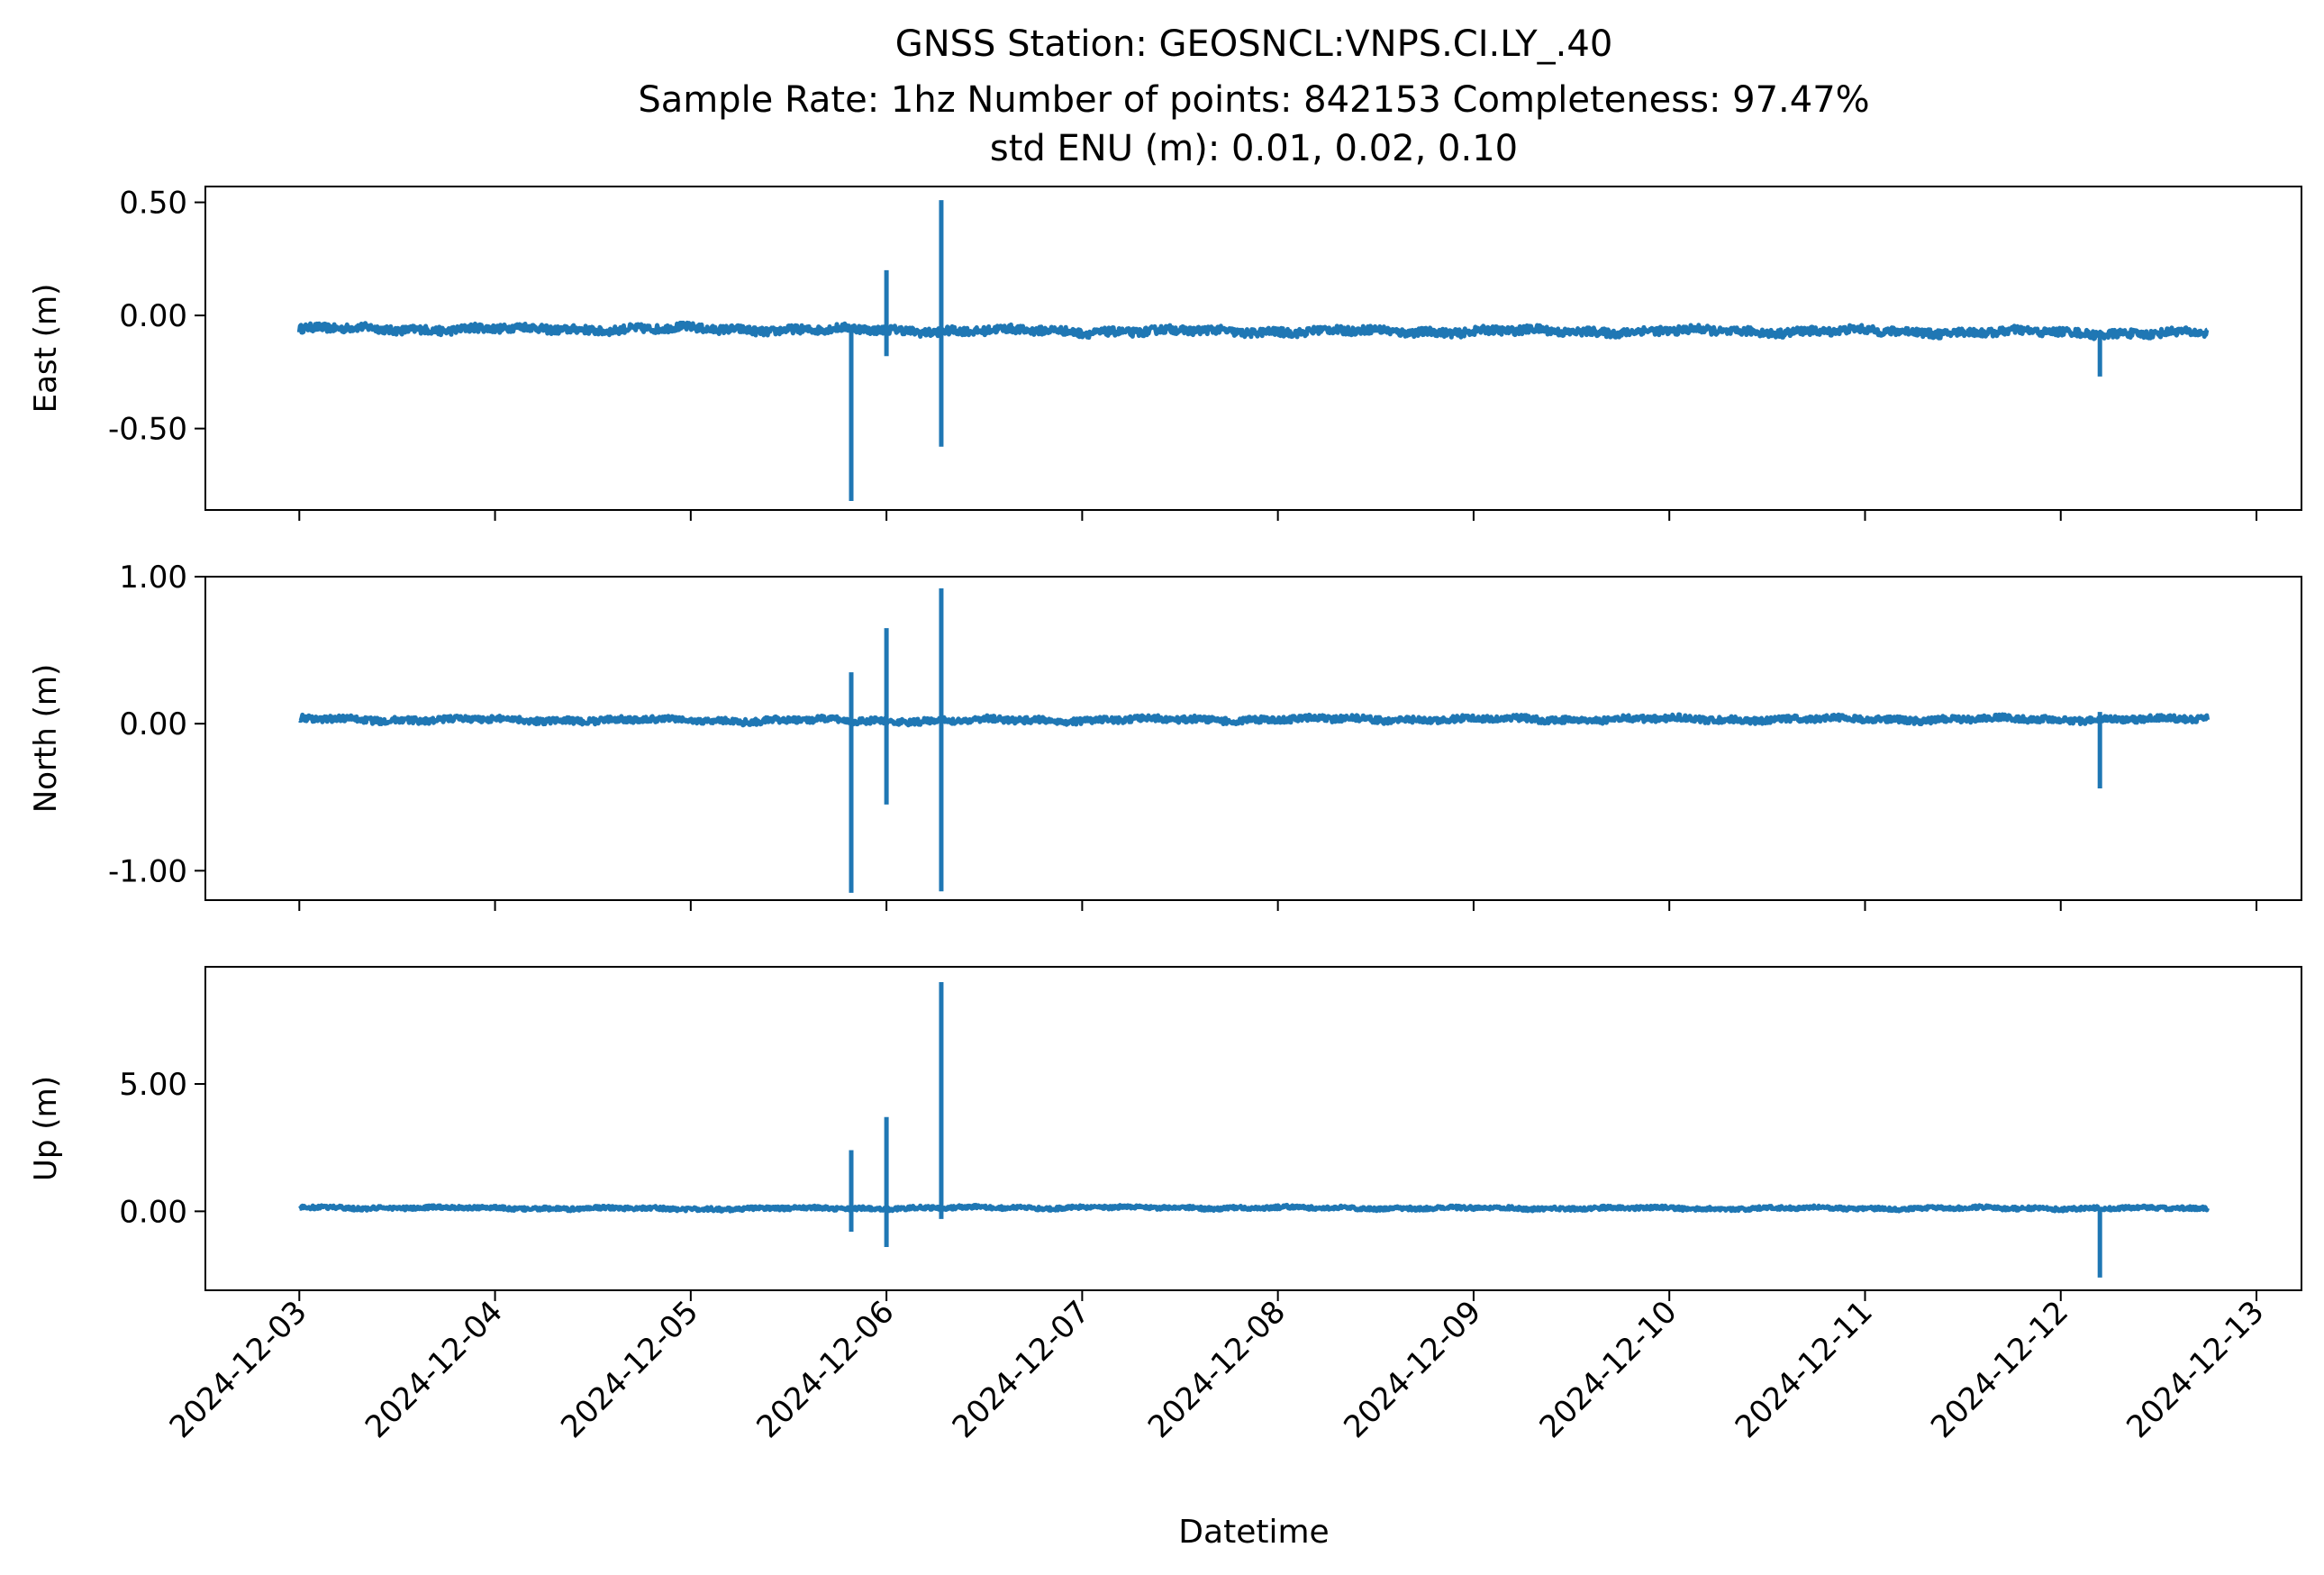 This screenshot has height=1575, width=2324. Describe the element at coordinates (1254, 44) in the screenshot. I see `title-line-1: GNSS Station: GEOSNCL:VNPS.CI.LY_.40` at that location.